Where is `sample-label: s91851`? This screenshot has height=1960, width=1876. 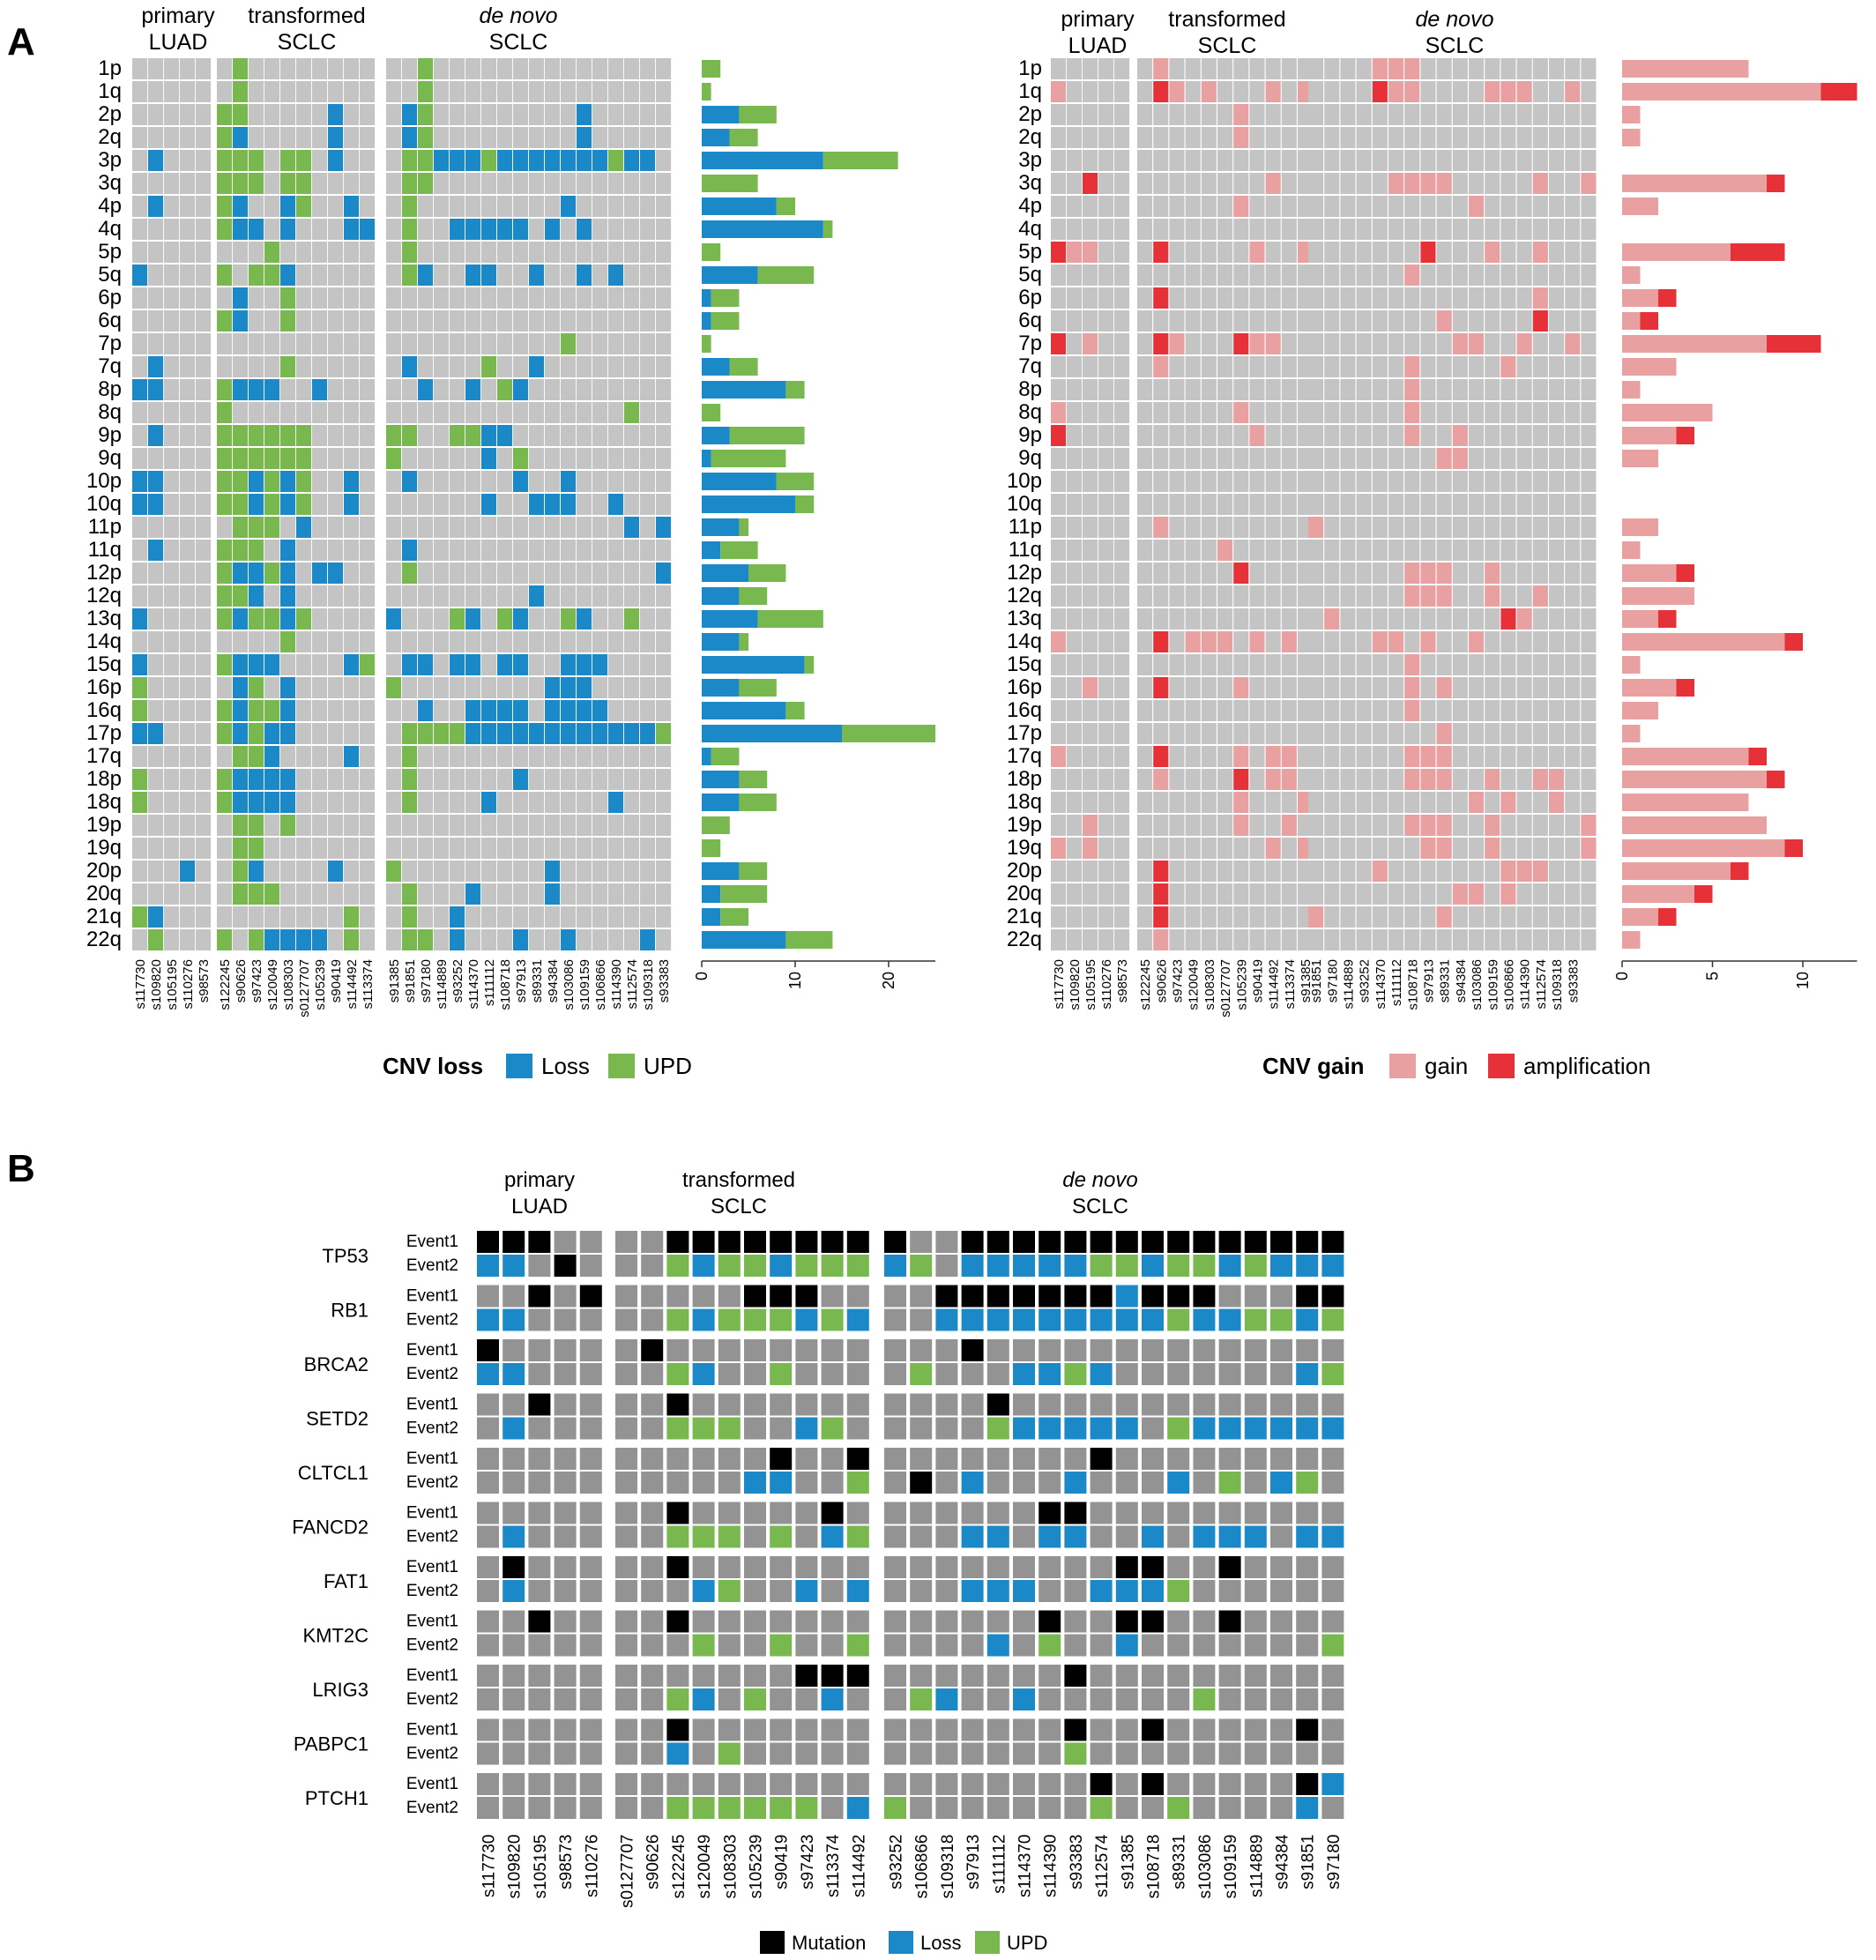
sample-label: s91851 is located at coordinates (410, 981).